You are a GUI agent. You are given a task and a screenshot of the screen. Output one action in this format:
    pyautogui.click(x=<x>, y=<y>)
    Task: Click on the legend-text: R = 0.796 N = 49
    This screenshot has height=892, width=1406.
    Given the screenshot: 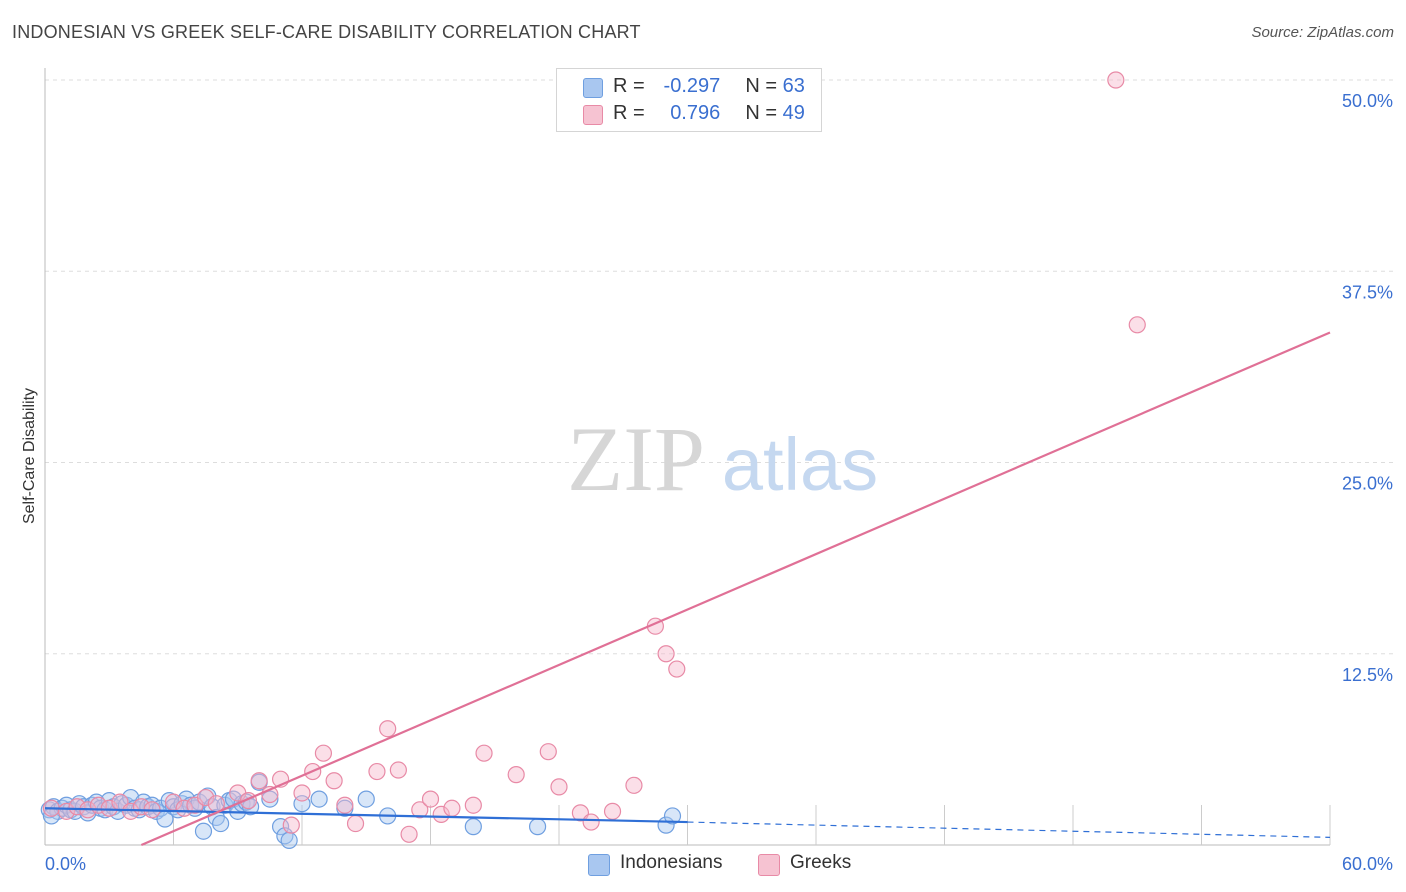 What is the action you would take?
    pyautogui.click(x=709, y=113)
    